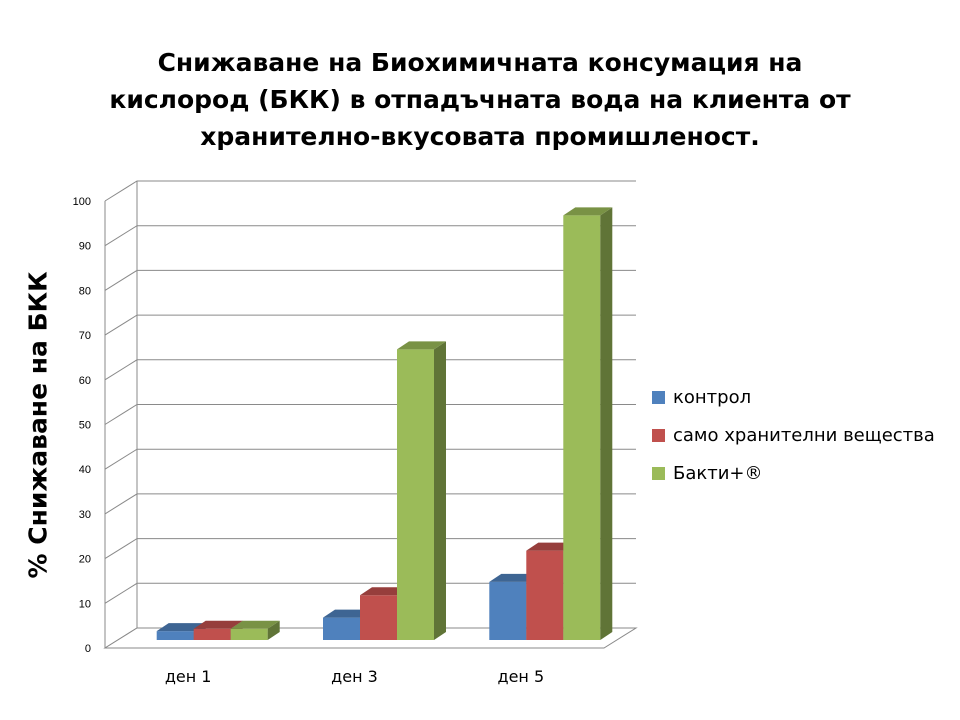  I want to click on y-tick-label: 20, so click(85, 560).